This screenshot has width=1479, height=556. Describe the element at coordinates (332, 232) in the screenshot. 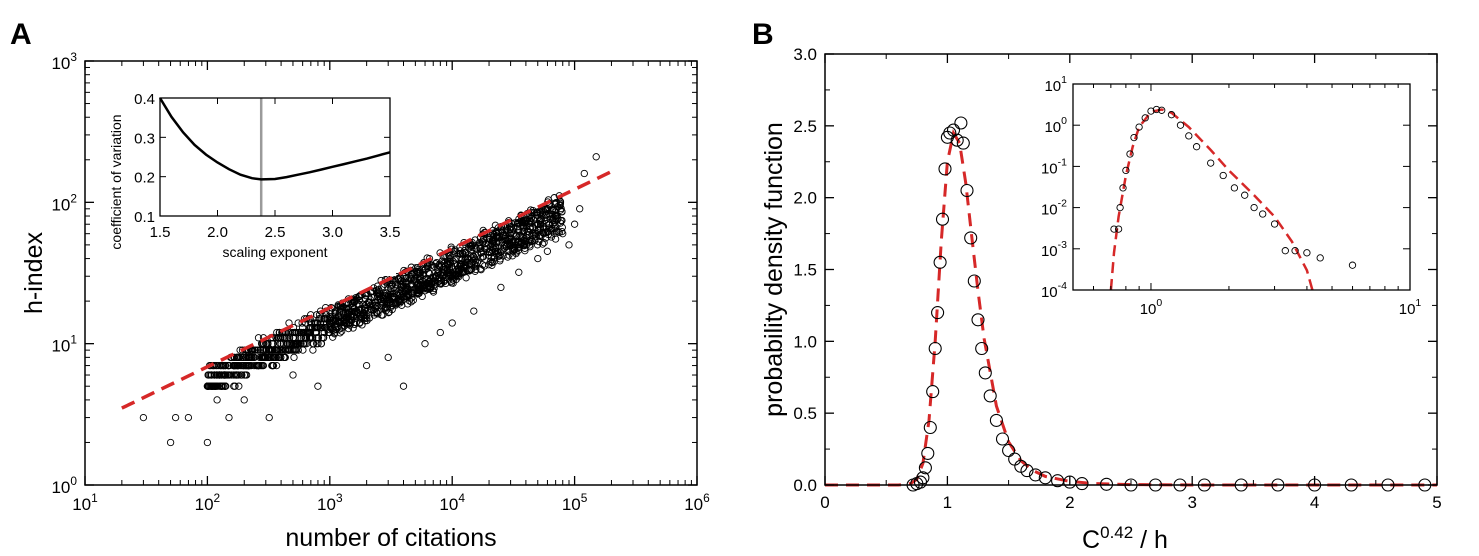

I see `inset-x-tick-label: 3.0` at that location.